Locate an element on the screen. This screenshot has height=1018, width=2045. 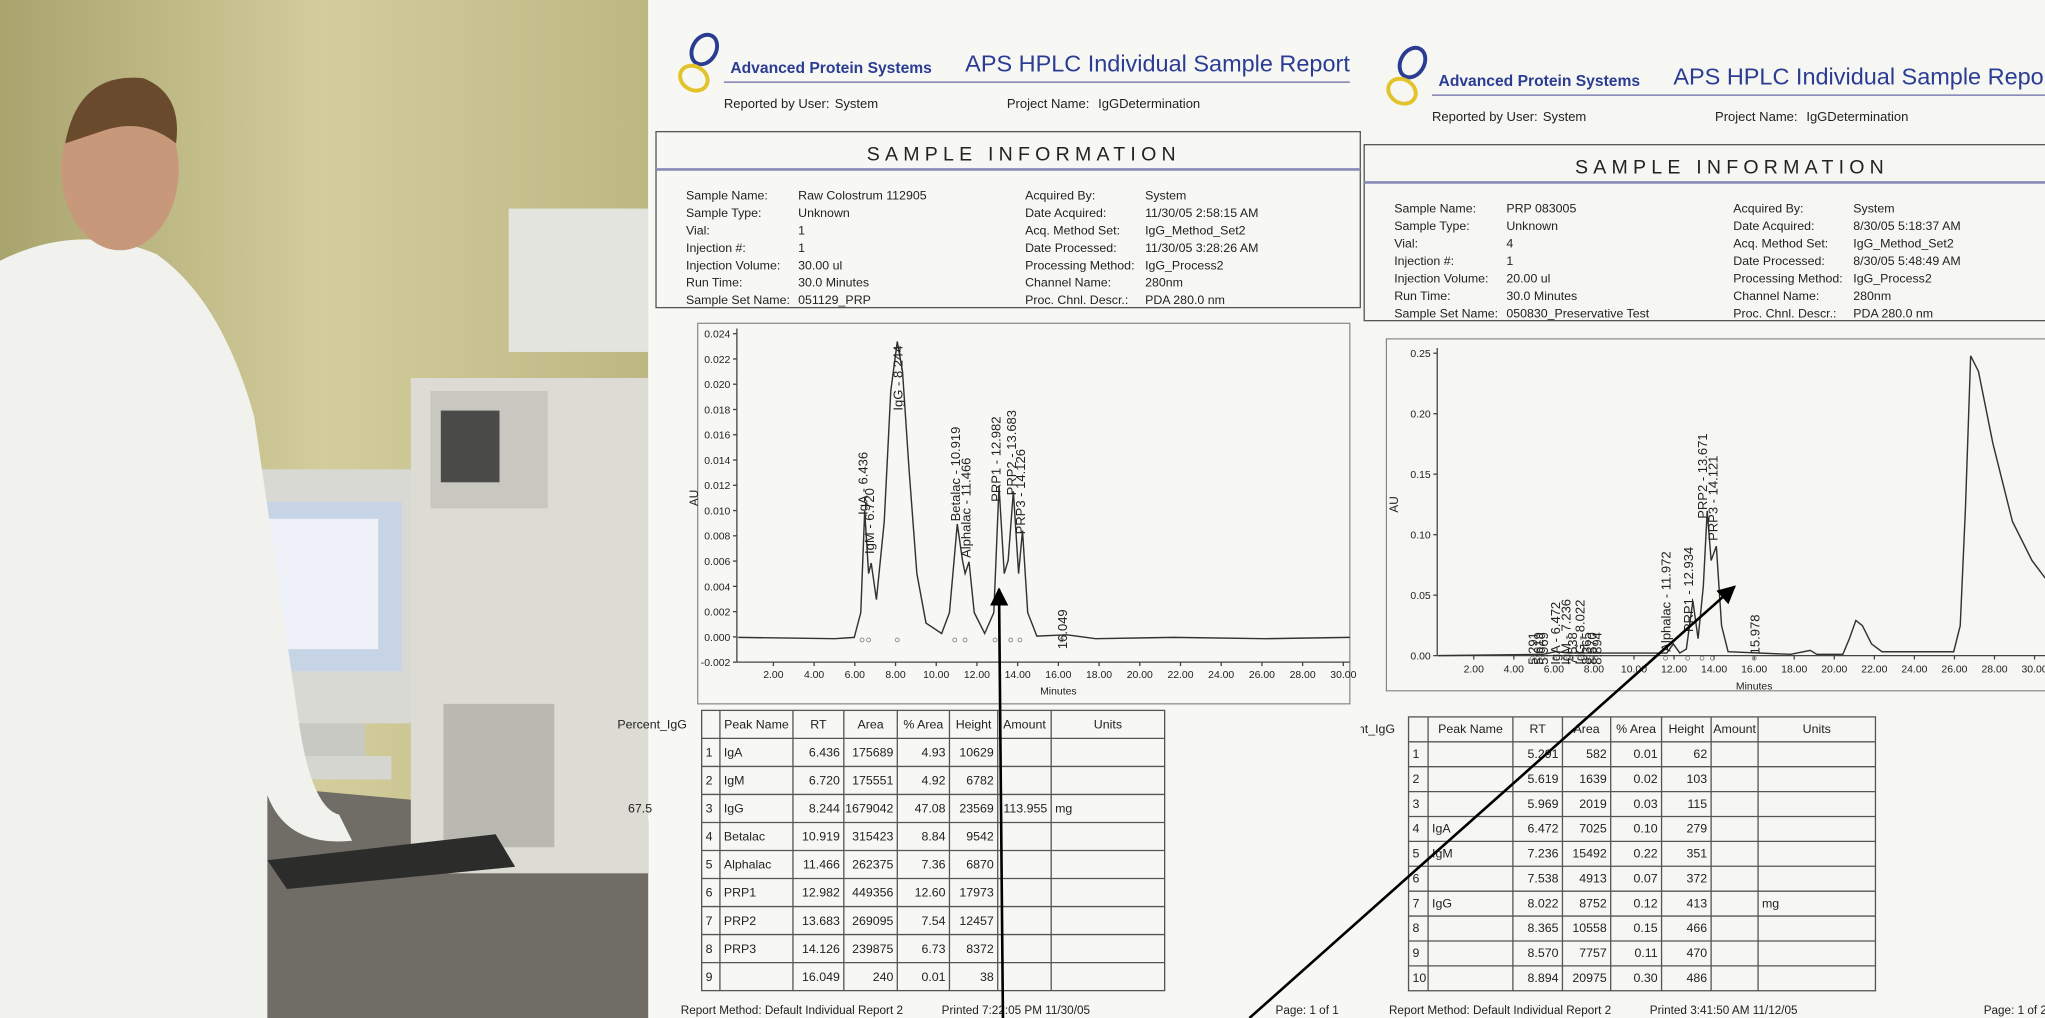
footer-page: Page: 1 of 1 is located at coordinates (1307, 1010).